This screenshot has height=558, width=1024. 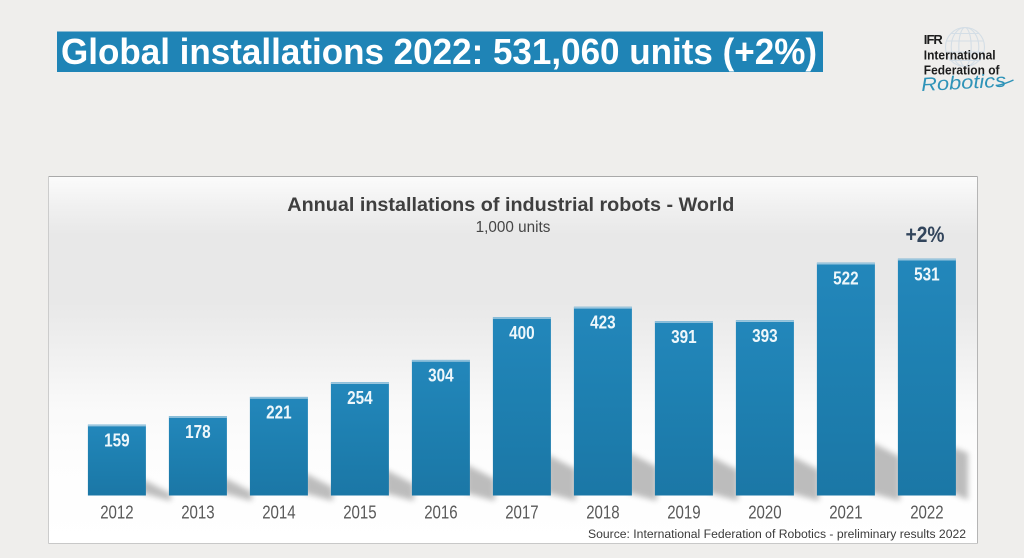 What do you see at coordinates (845, 512) in the screenshot?
I see `svg-text: 2021` at bounding box center [845, 512].